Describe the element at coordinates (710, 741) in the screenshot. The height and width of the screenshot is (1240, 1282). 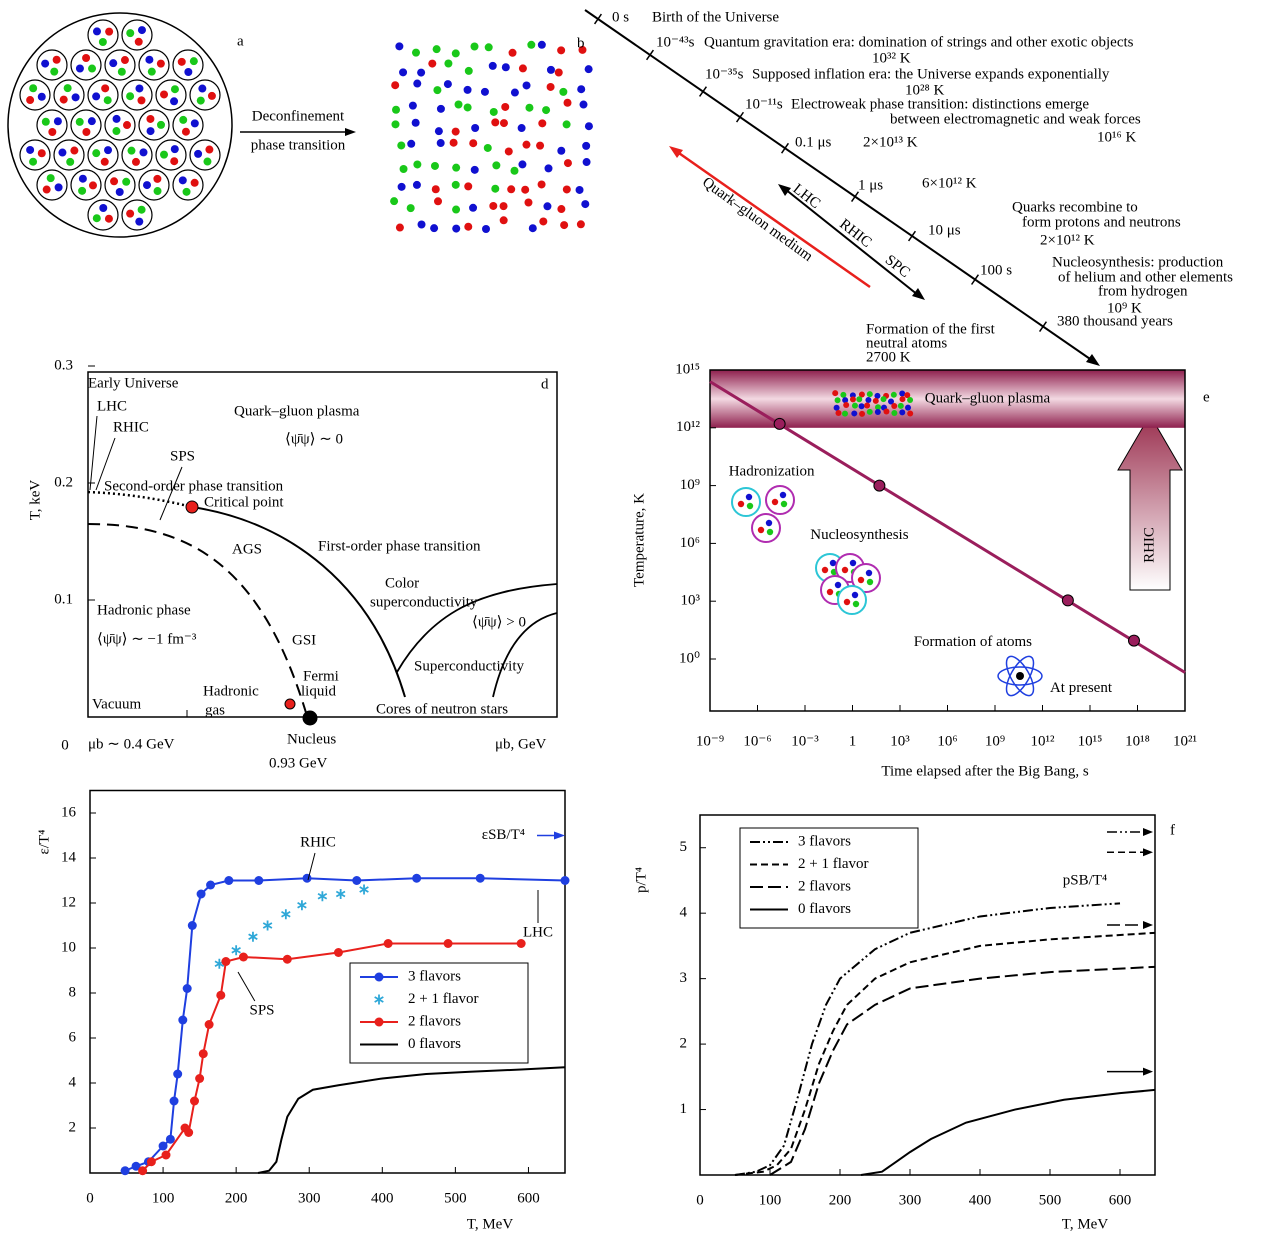
I see `x-tick-label: 10⁻⁹` at that location.